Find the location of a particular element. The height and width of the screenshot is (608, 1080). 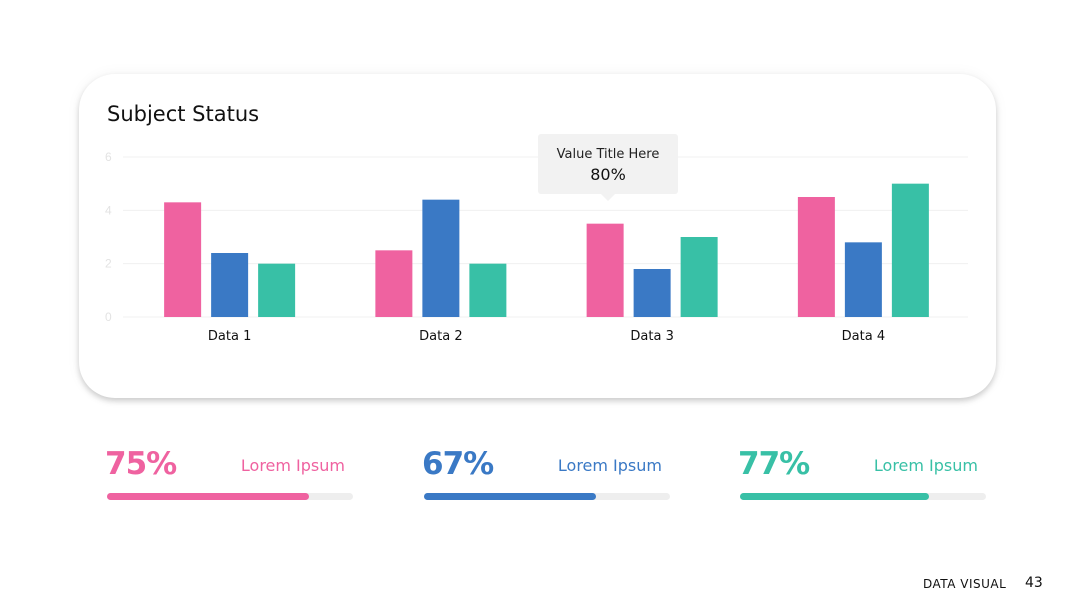

stat-percent: 75% is located at coordinates (141, 464).